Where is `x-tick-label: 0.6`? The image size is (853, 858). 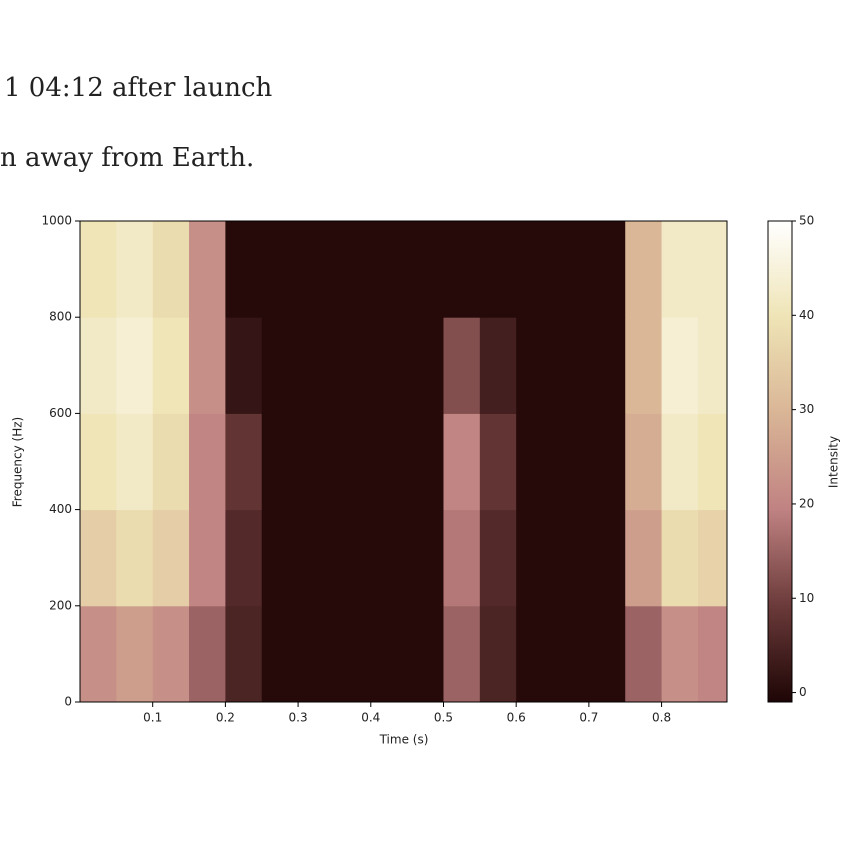
x-tick-label: 0.6 is located at coordinates (516, 718).